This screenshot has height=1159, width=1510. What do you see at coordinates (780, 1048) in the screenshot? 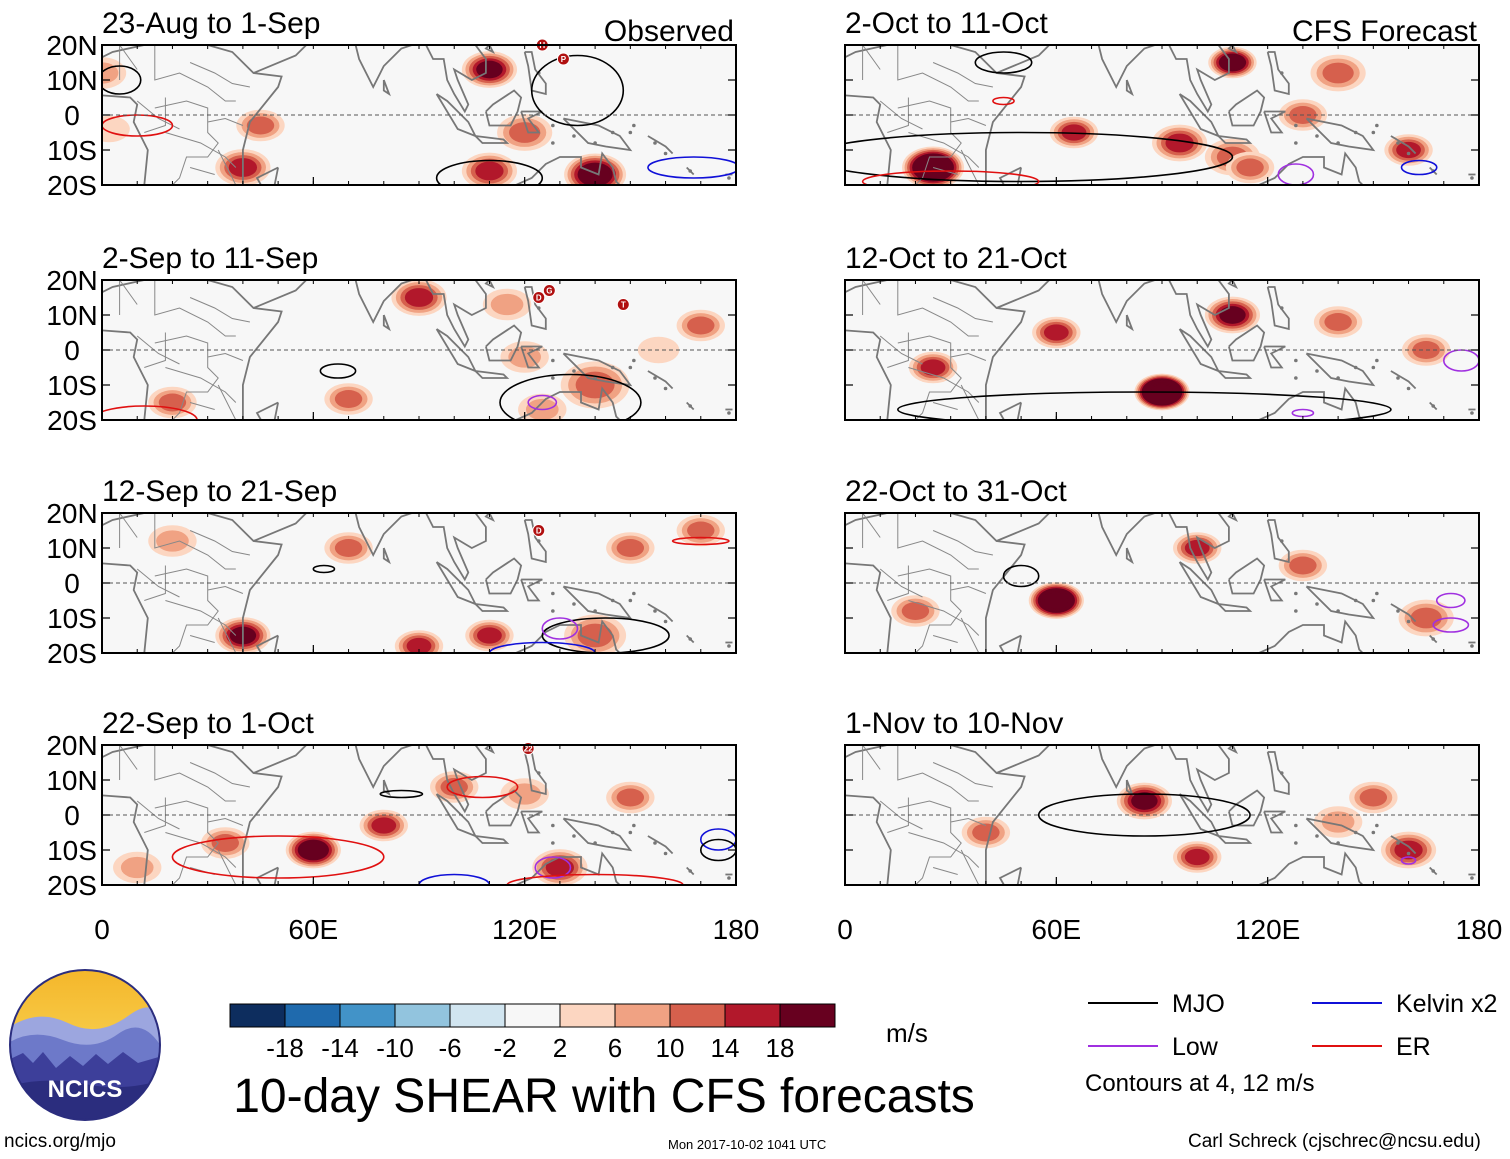
I see `colorbar-tick-label: 18` at bounding box center [780, 1048].